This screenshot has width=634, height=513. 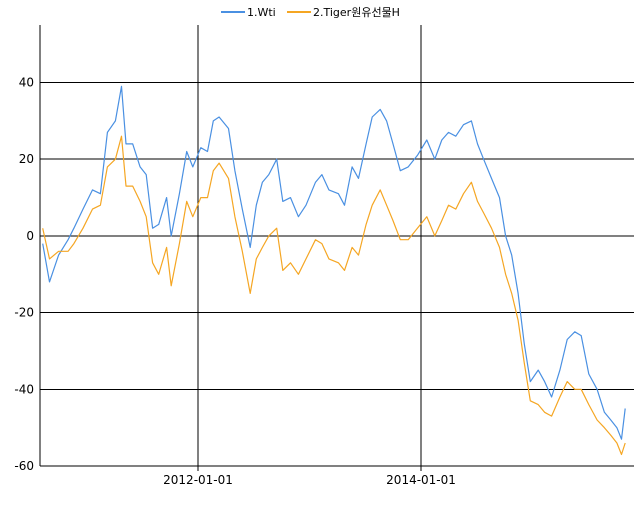 What do you see at coordinates (30, 236) in the screenshot?
I see `y-tick-label: 0` at bounding box center [30, 236].